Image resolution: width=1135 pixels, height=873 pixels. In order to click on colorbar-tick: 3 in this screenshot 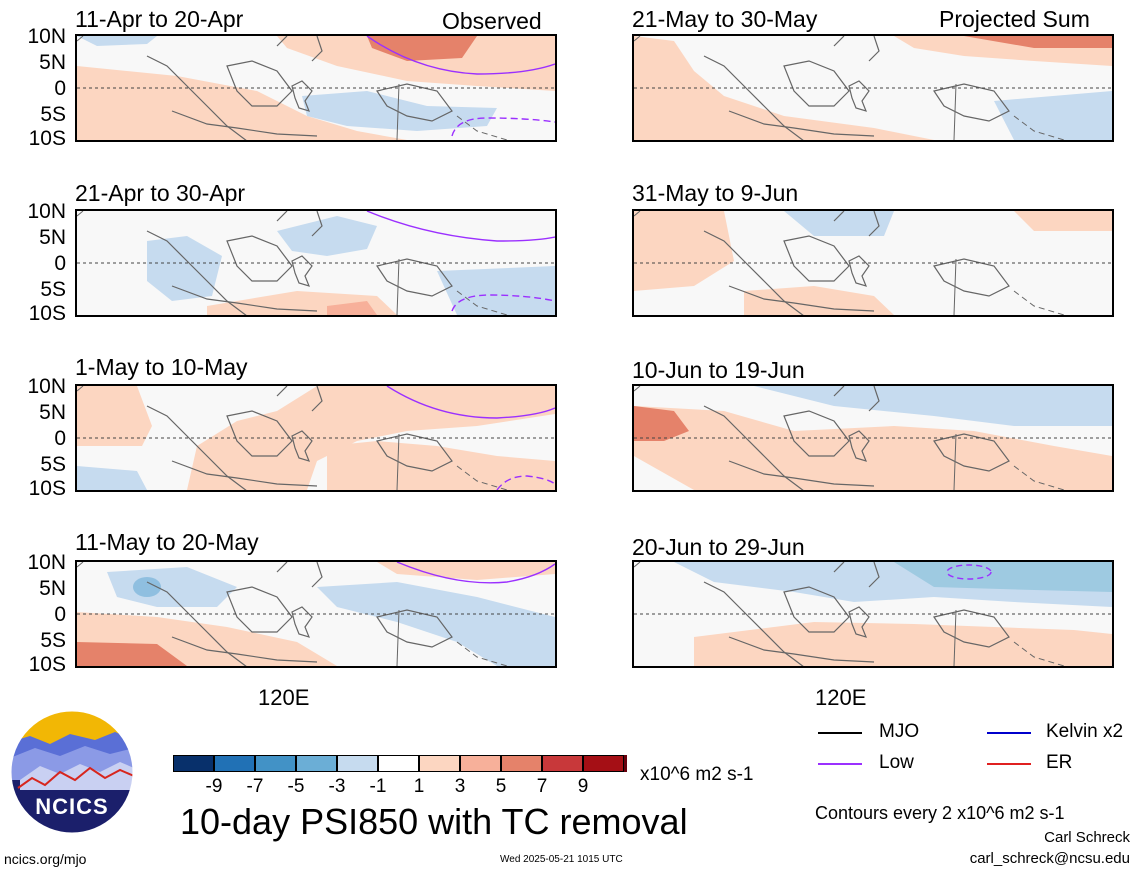, I will do `click(460, 786)`.